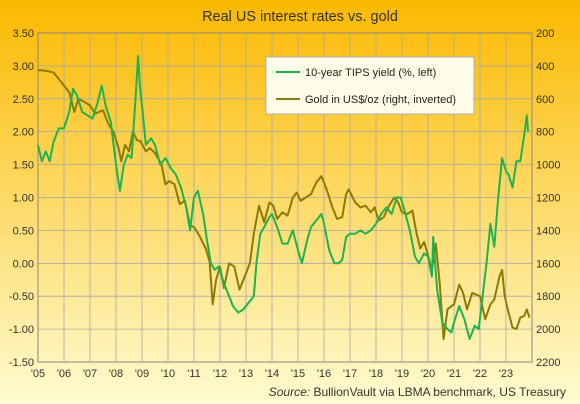 This screenshot has height=404, width=580. I want to click on y-right-tick-label: 400, so click(545, 67).